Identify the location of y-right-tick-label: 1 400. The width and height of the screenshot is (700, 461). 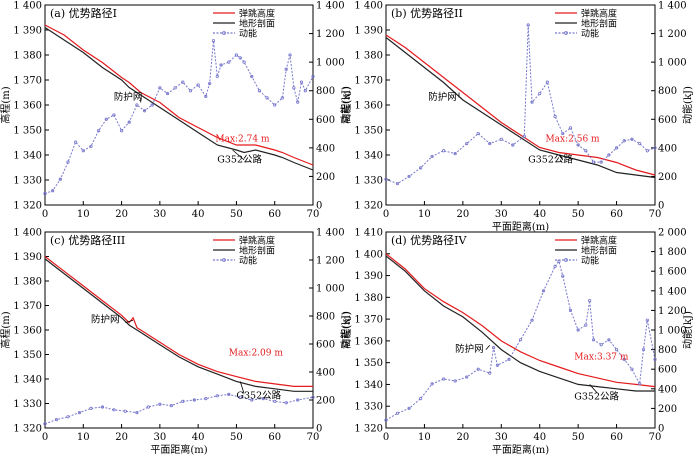
(330, 6).